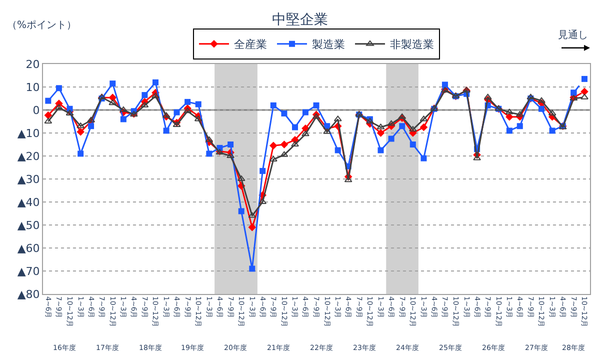 The image size is (600, 356). What do you see at coordinates (28, 248) in the screenshot?
I see `y-tick-label: ▲60` at bounding box center [28, 248].